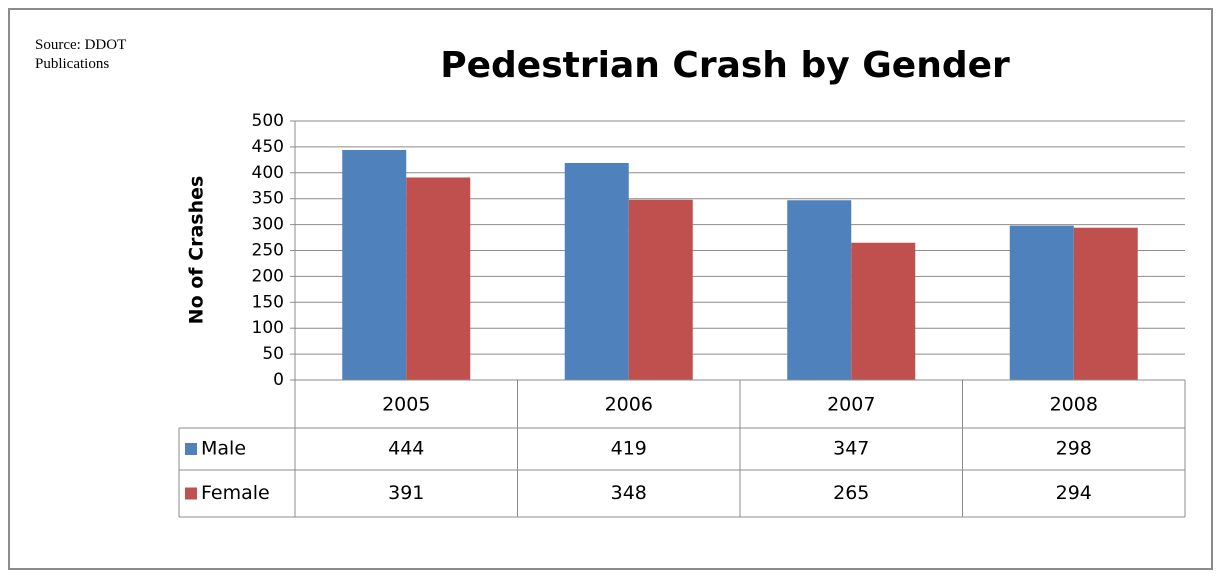 The image size is (1219, 576). I want to click on chart-title: Pedestrian Crash by Gender, so click(725, 65).